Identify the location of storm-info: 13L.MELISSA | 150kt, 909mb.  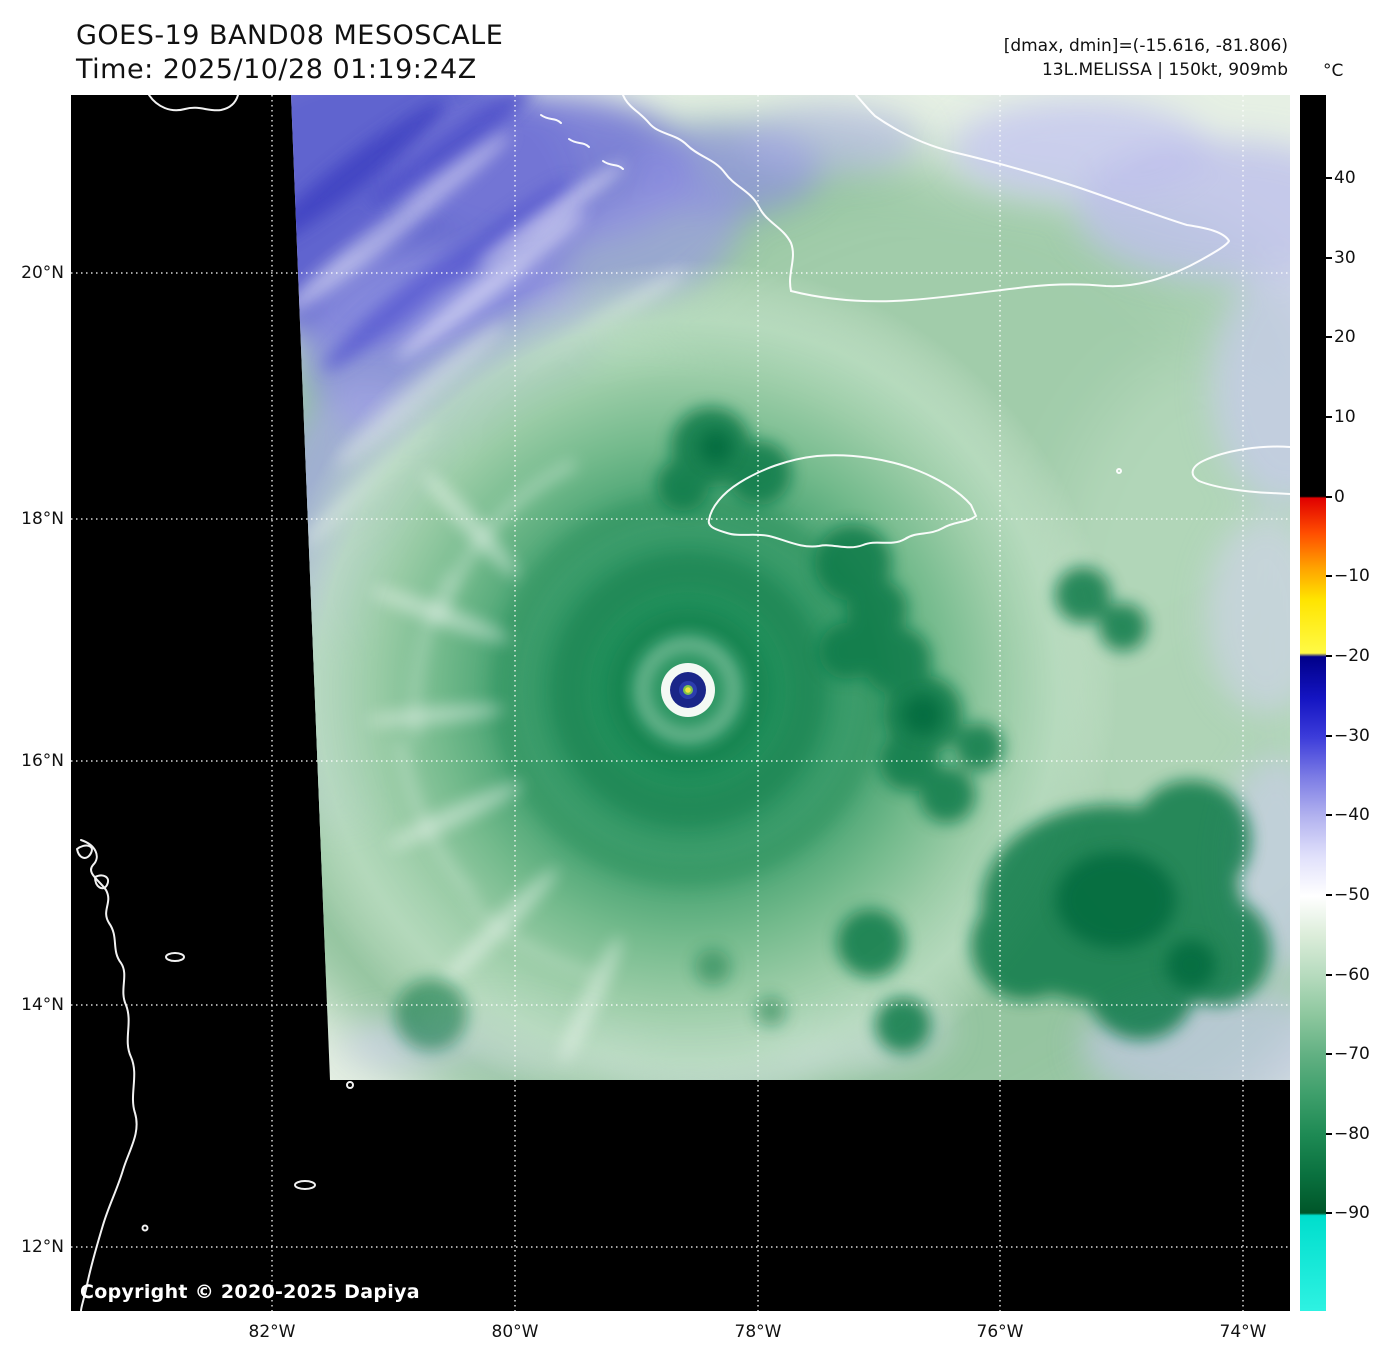
(1164, 70).